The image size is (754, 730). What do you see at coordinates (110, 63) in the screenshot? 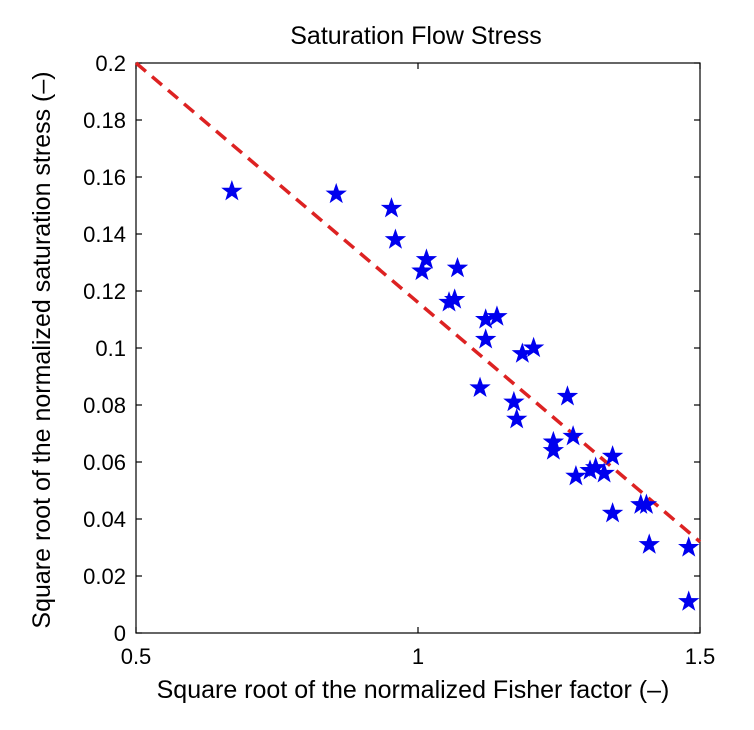
I see `y-tick-label: 0.2` at bounding box center [110, 63].